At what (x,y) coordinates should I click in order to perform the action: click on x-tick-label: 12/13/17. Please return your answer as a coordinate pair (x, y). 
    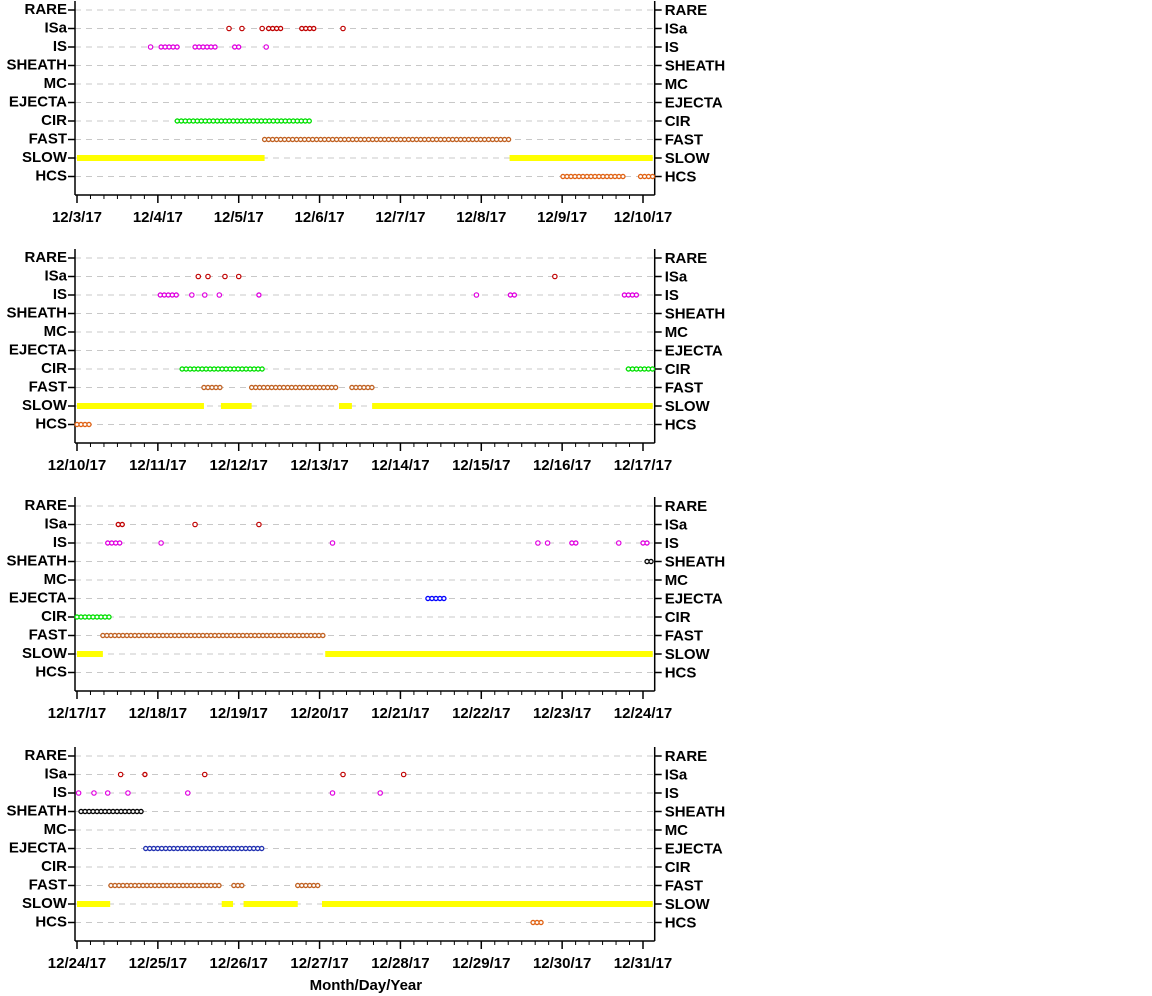
    Looking at the image, I should click on (319, 465).